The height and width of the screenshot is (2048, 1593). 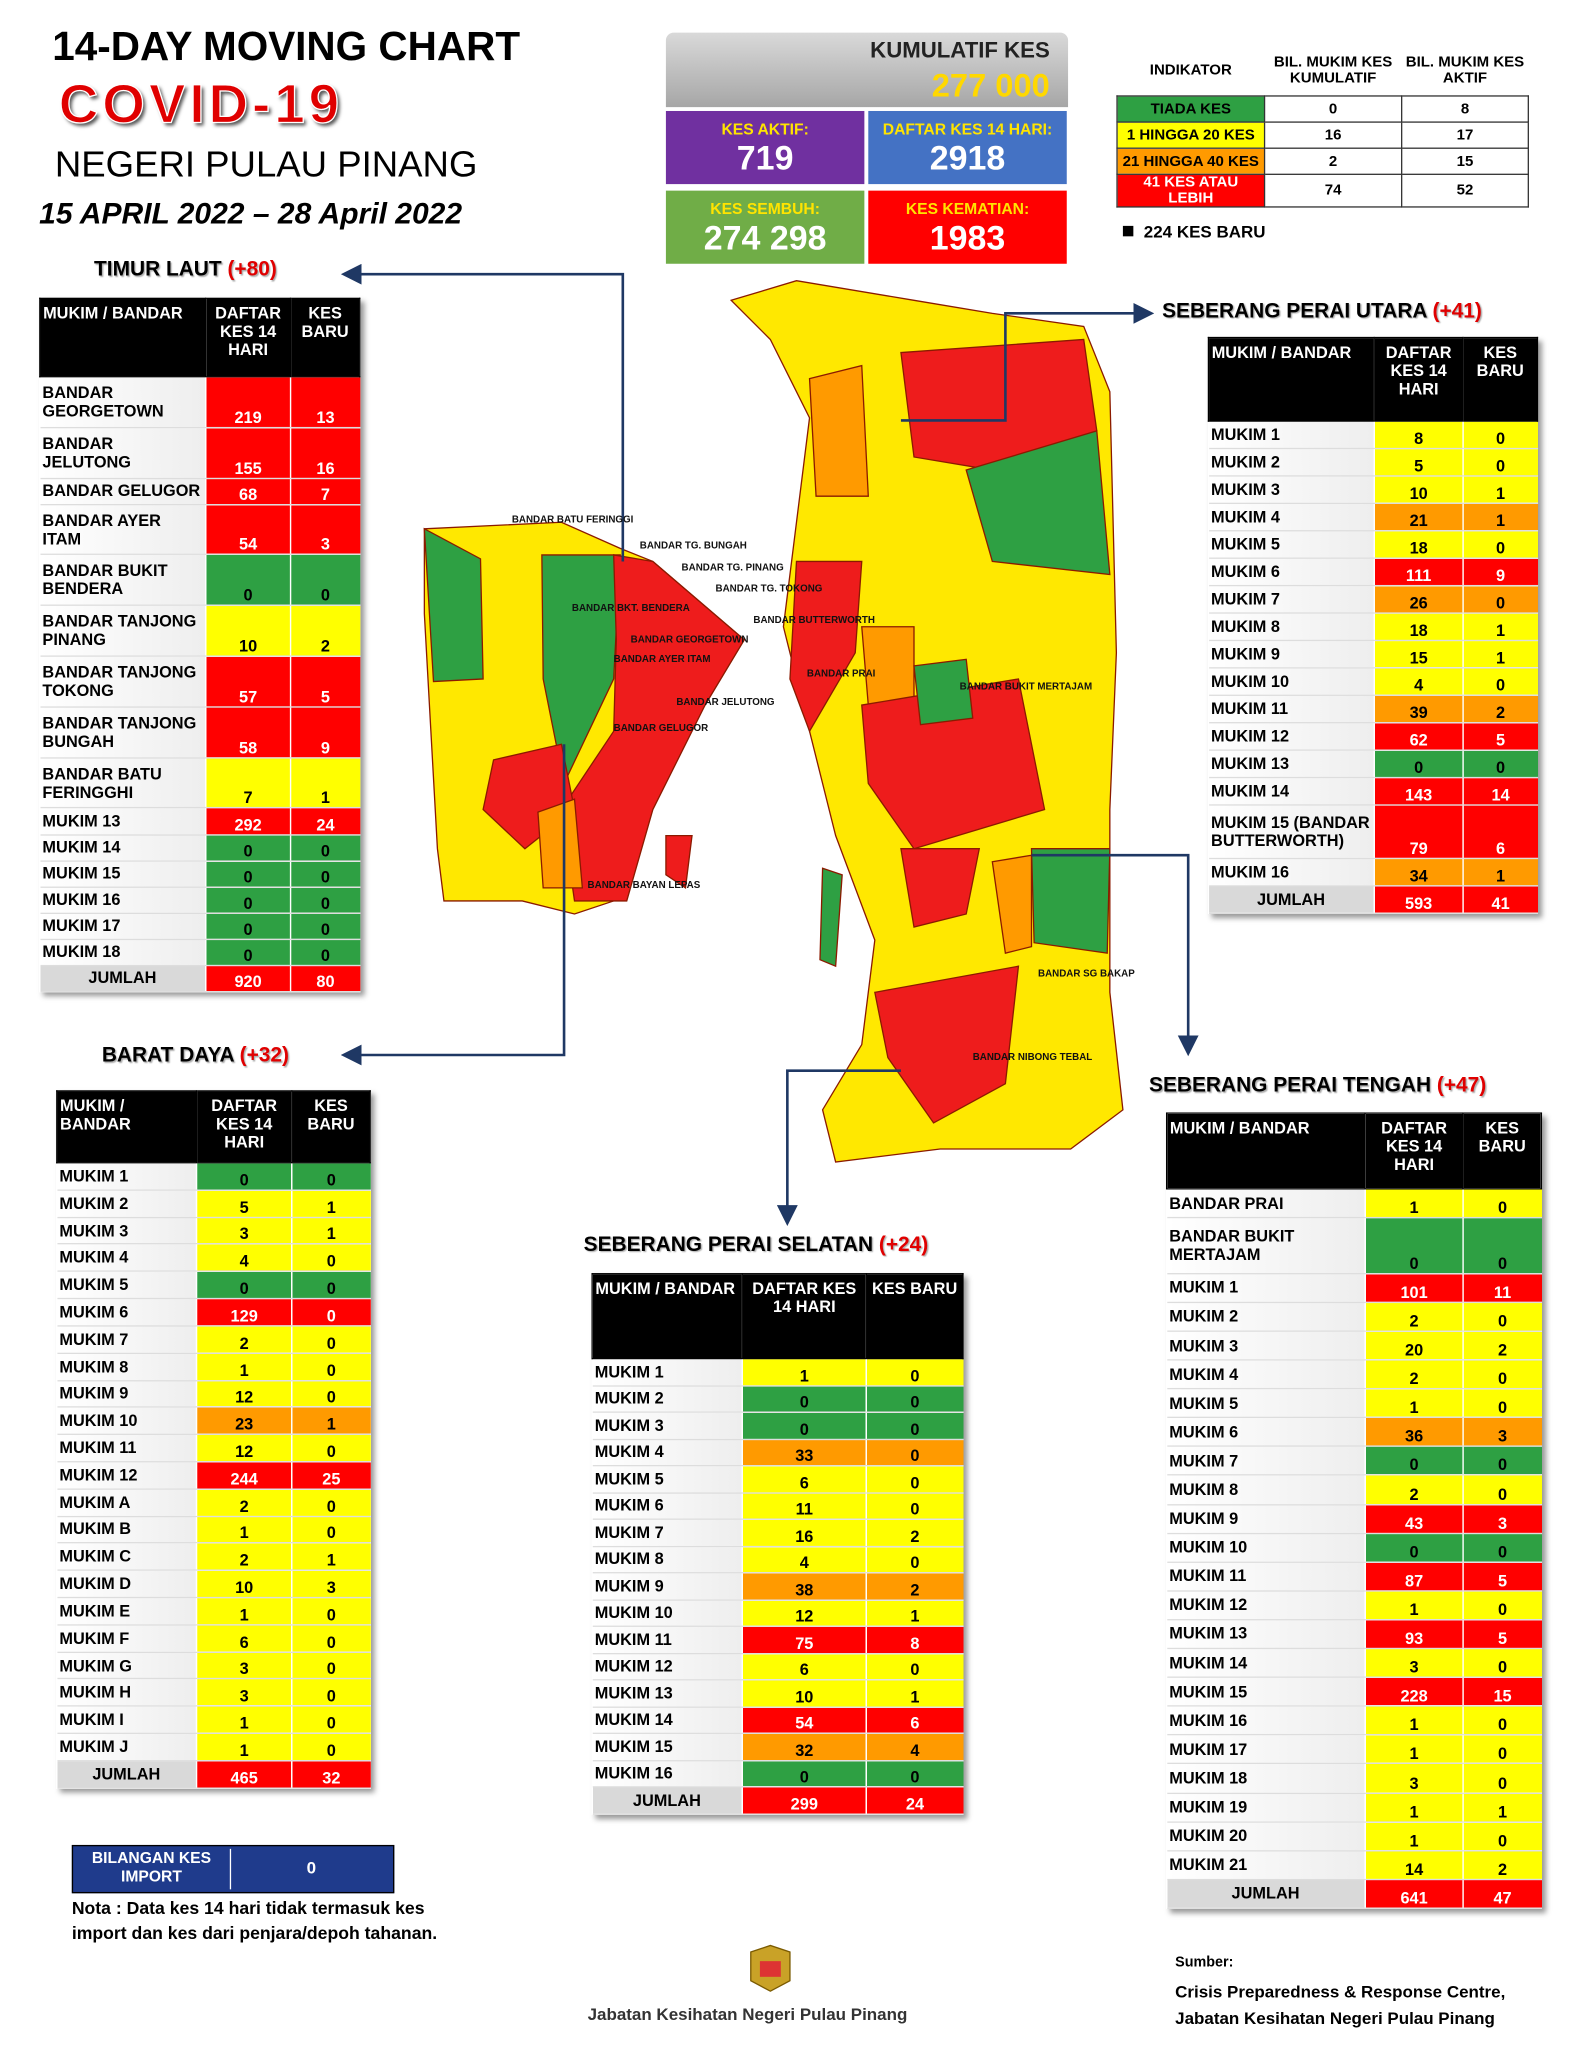 What do you see at coordinates (1291, 572) in the screenshot?
I see `area-name: MUKIM 6` at bounding box center [1291, 572].